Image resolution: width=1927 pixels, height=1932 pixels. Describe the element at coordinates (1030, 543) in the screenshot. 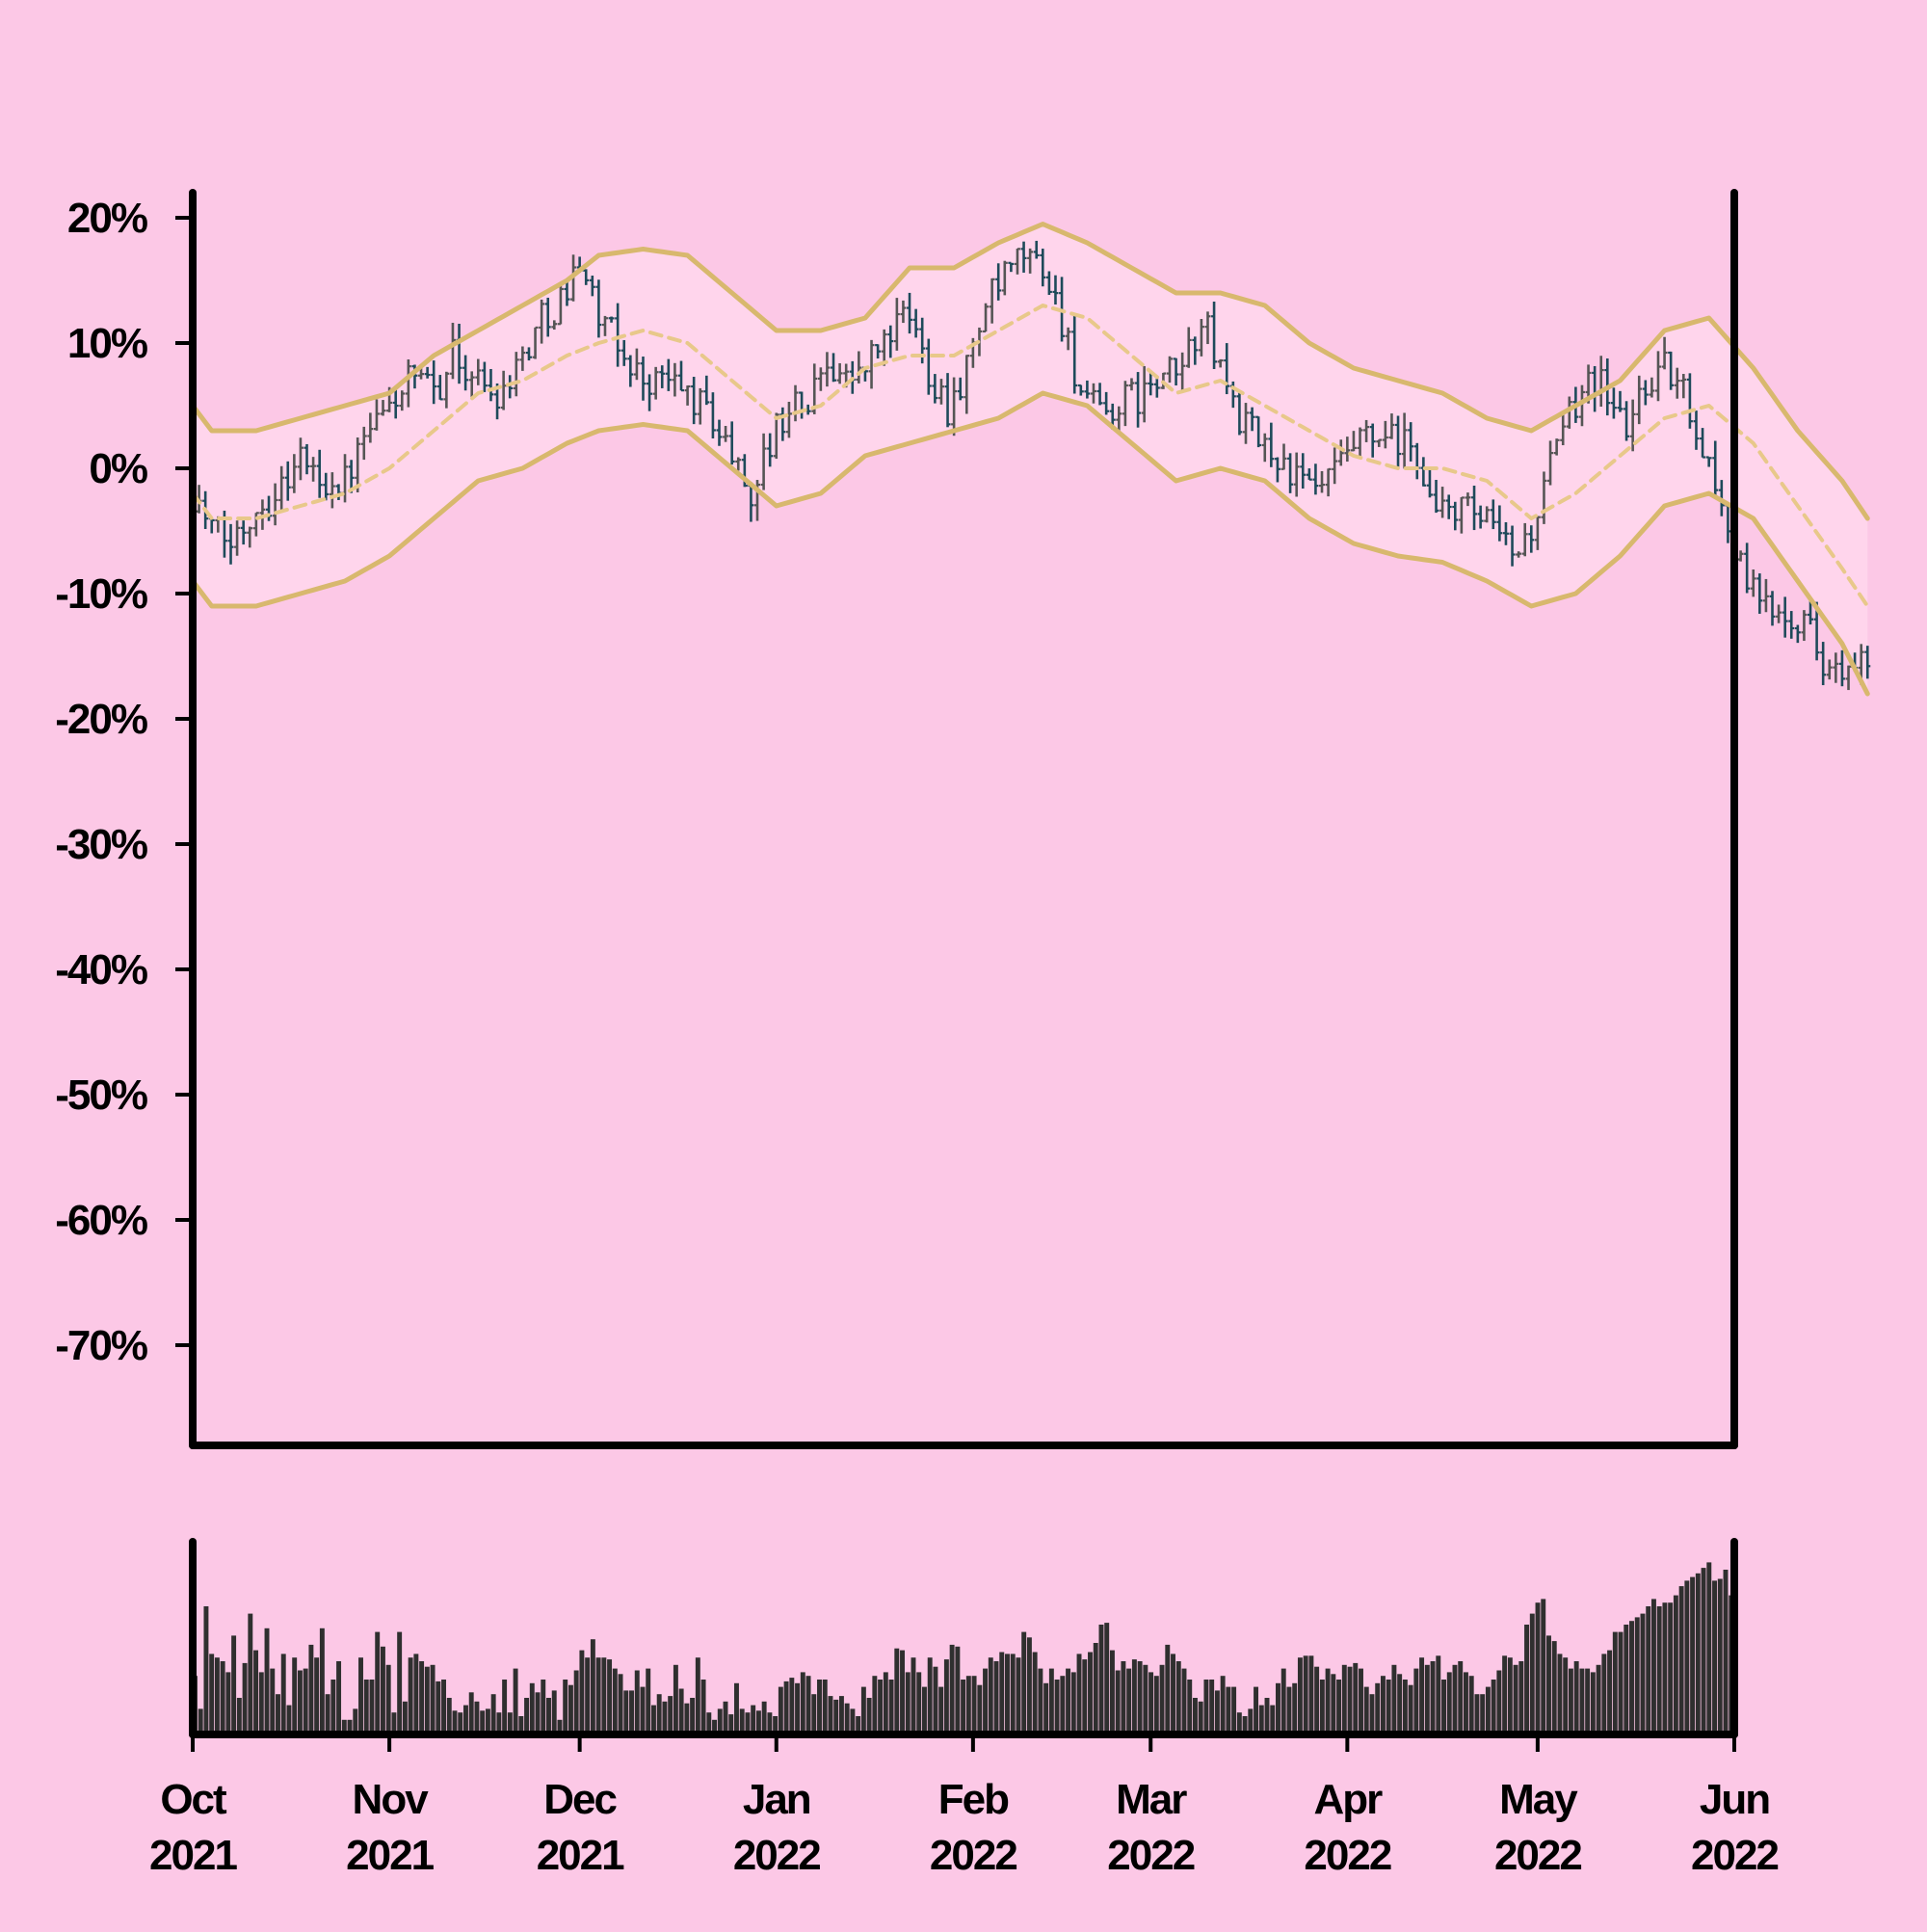

I see `lower-band-line` at that location.